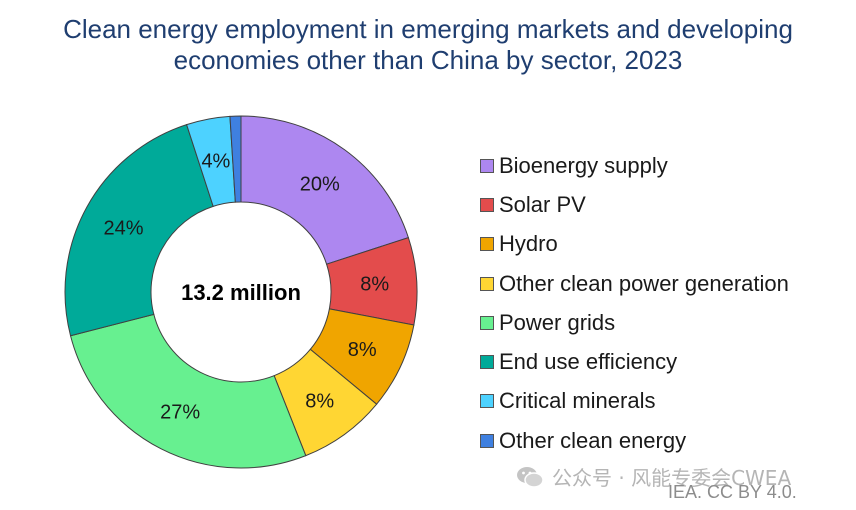  Describe the element at coordinates (588, 362) in the screenshot. I see `legend-label: End use efficiency` at that location.